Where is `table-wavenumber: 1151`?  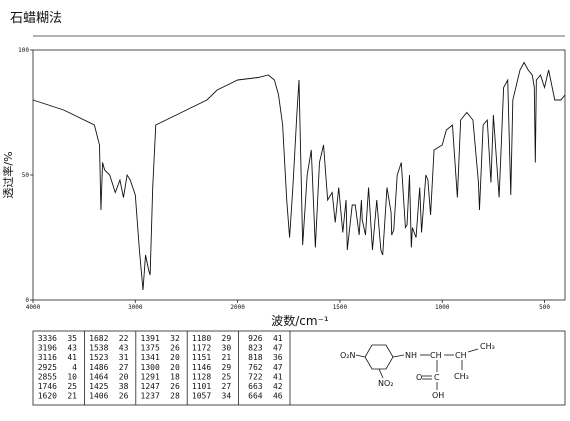
table-wavenumber: 1151 is located at coordinates (201, 357).